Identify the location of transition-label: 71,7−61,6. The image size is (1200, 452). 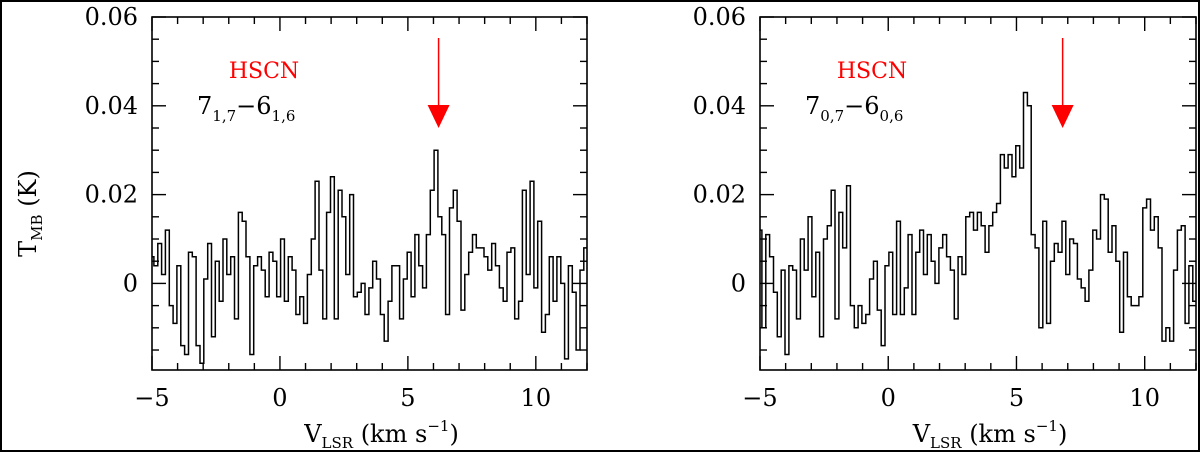
(246, 108).